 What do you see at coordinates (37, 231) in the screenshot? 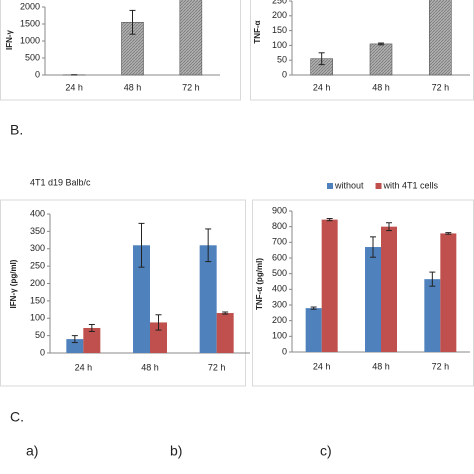
I see `y-tick-label: 350` at bounding box center [37, 231].